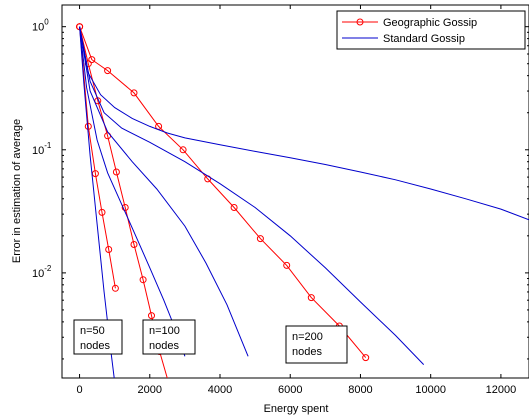  I want to click on annotation-box: n=50 nodes, so click(98, 337).